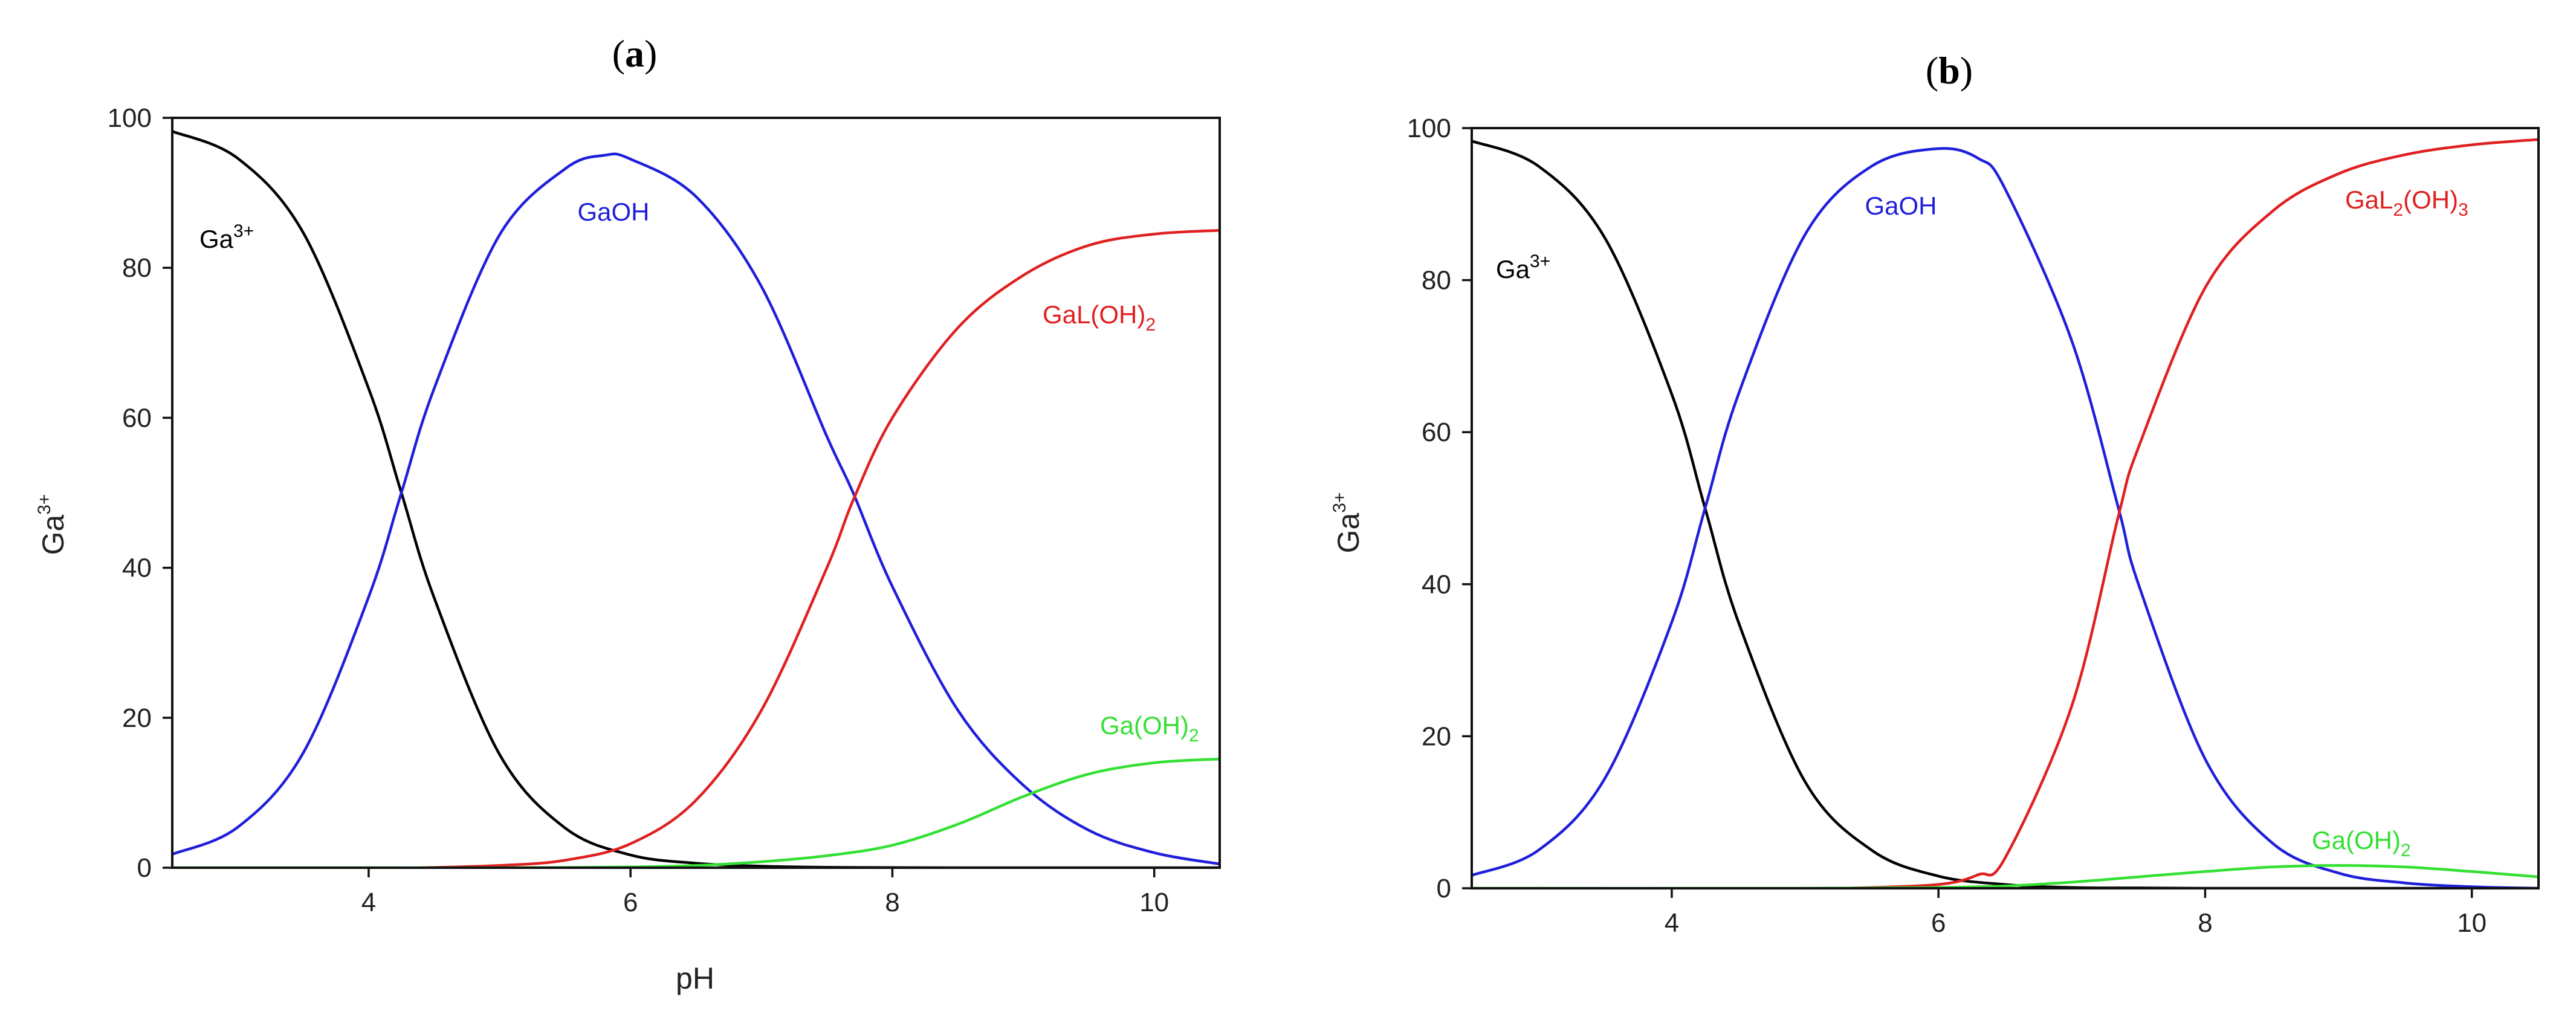  I want to click on x-tick-label-a: 4, so click(368, 902).